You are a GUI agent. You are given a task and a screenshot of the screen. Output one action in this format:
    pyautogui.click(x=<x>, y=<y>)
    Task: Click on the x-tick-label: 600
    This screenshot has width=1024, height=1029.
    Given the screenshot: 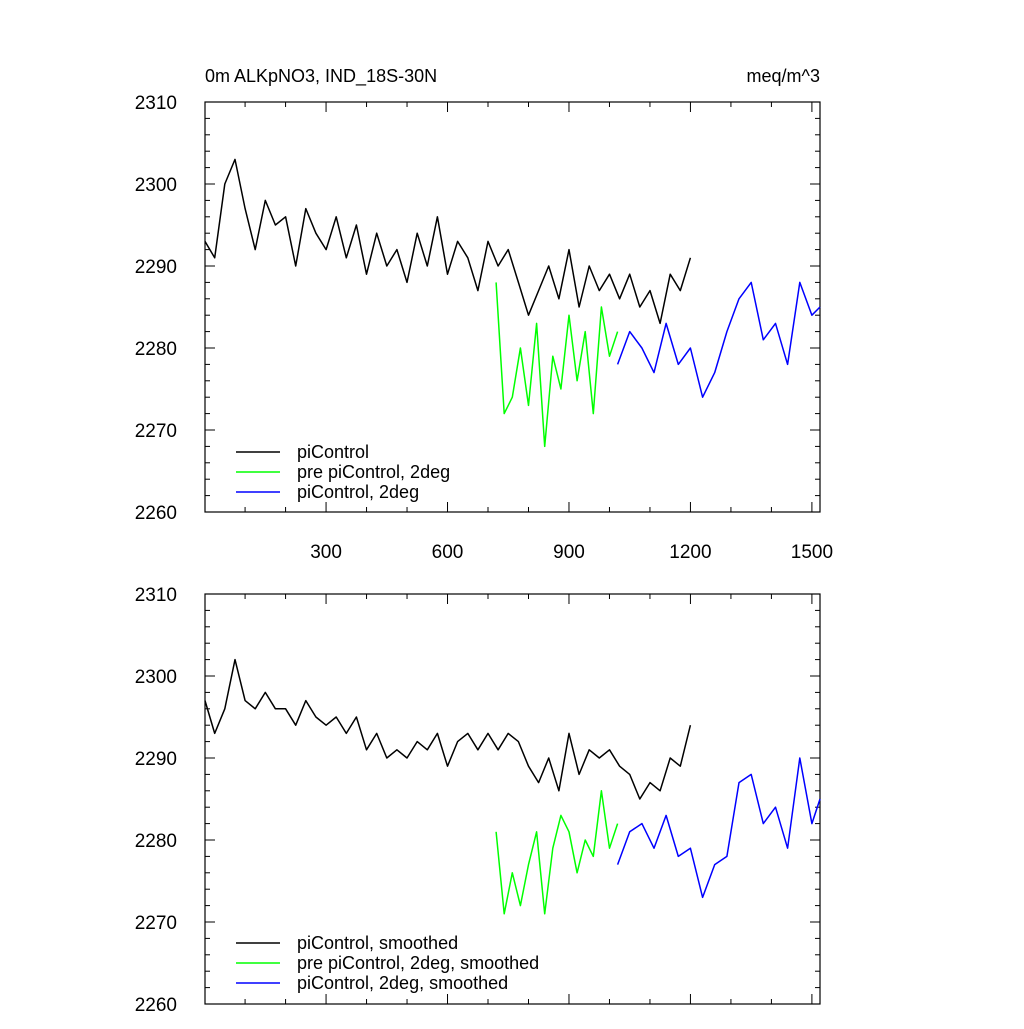 What is the action you would take?
    pyautogui.click(x=448, y=552)
    